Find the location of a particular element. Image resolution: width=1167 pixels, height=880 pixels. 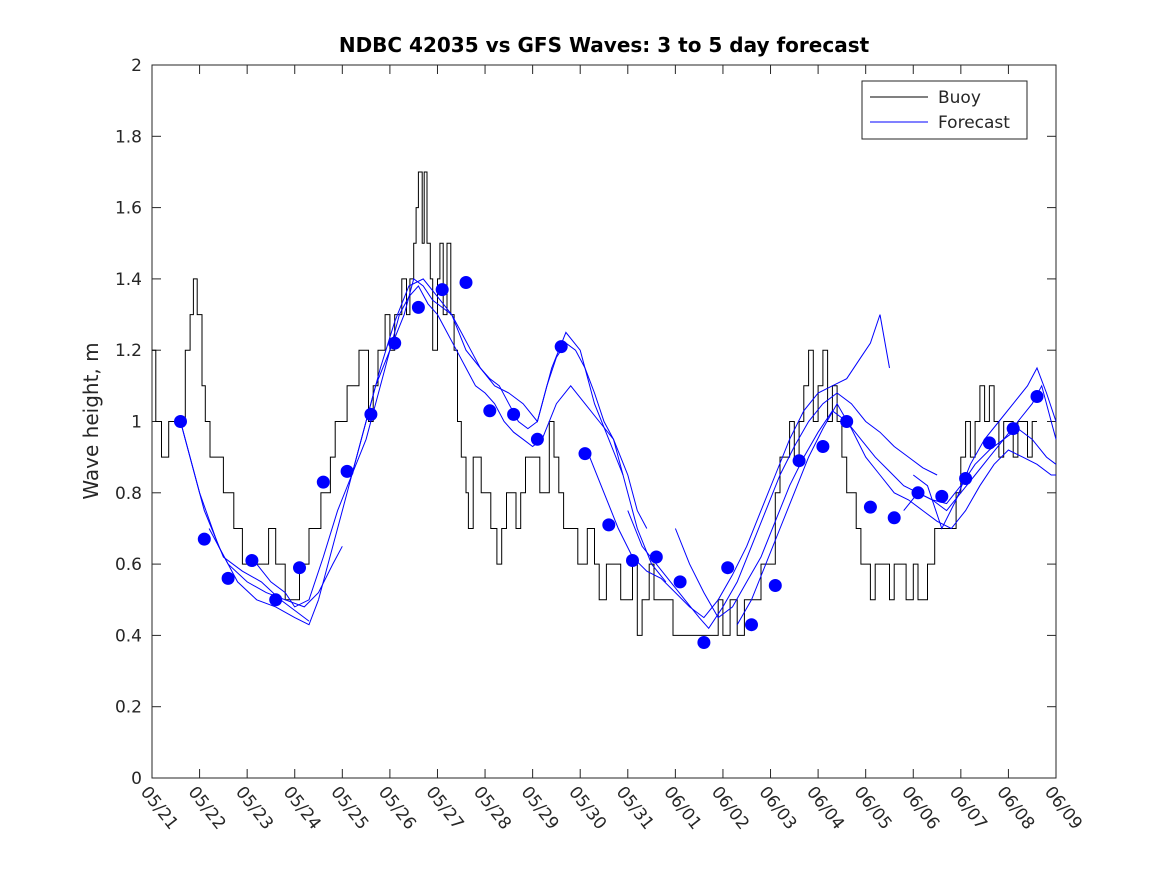

y-tick-label: 1.6 is located at coordinates (128, 209).